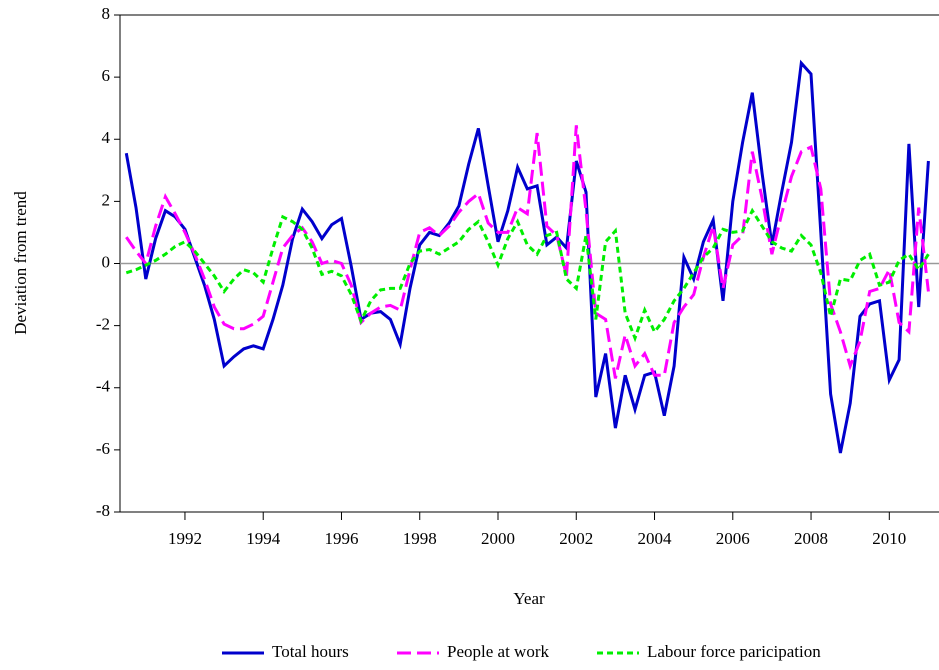 The image size is (939, 670). Describe the element at coordinates (20, 263) in the screenshot. I see `y-axis-label: Deviation from trend` at that location.